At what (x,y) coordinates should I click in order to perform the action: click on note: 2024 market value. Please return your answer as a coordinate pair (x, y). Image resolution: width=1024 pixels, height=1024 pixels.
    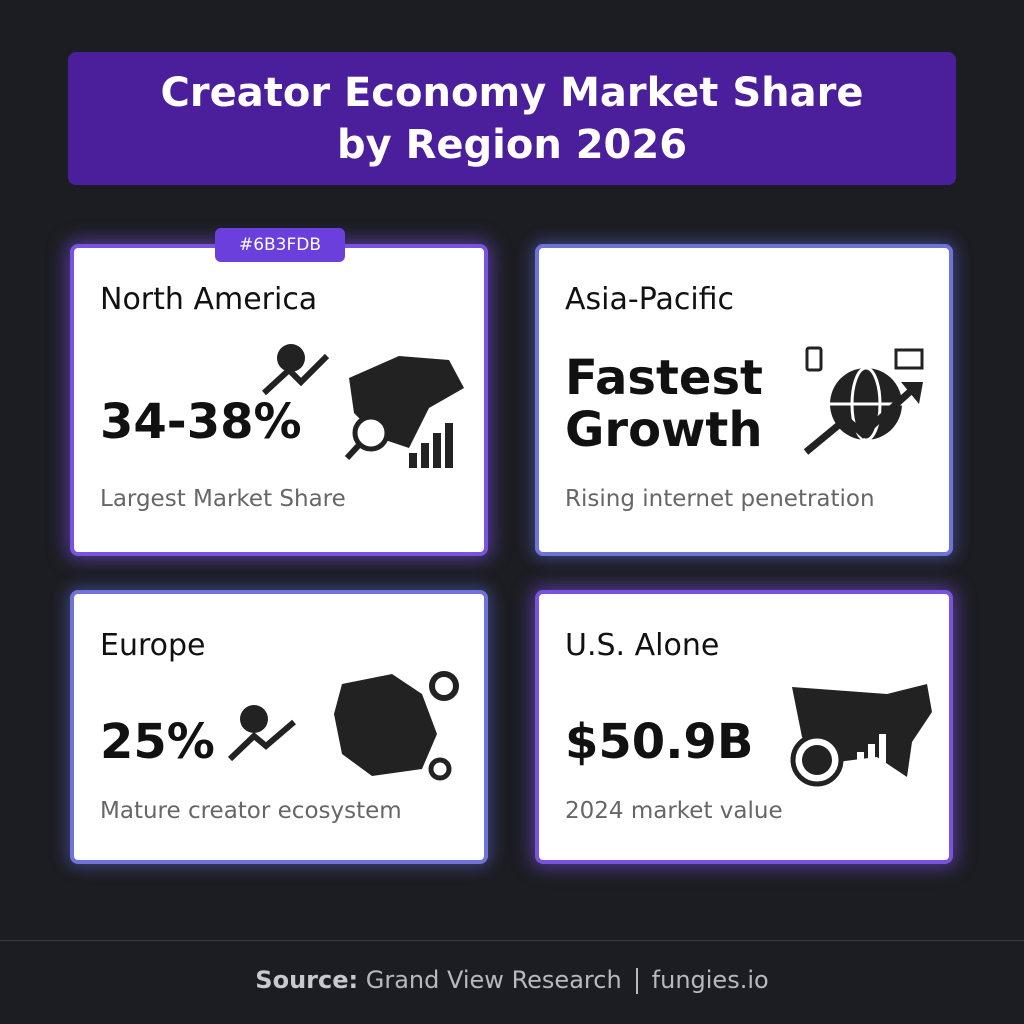
    Looking at the image, I should click on (674, 811).